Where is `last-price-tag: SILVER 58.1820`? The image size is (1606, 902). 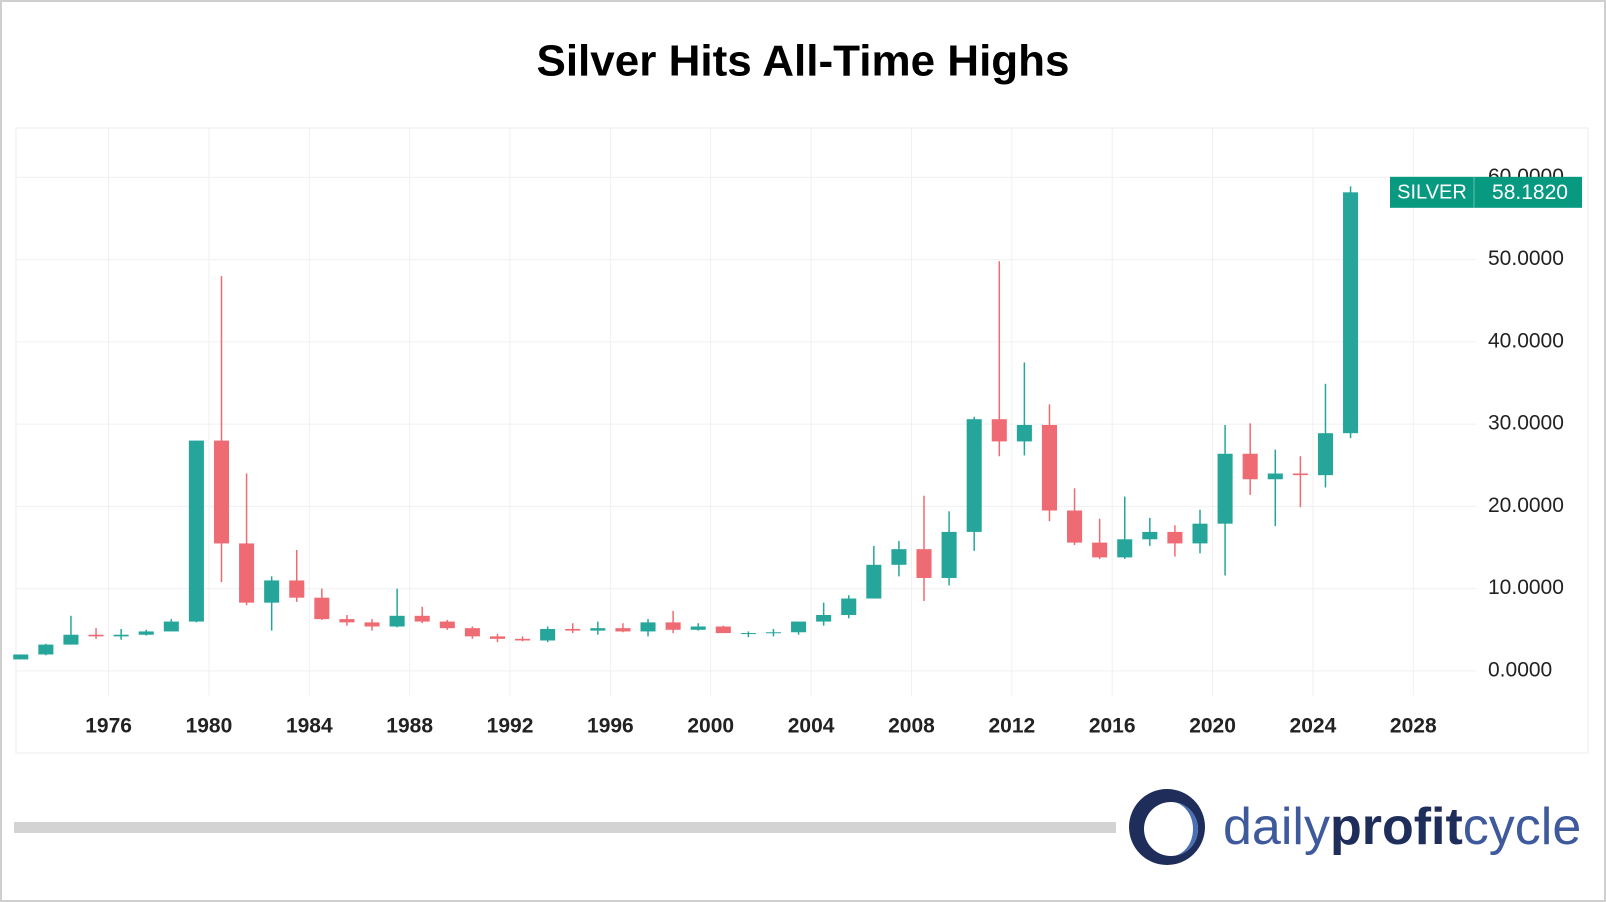
last-price-tag: SILVER 58.1820 is located at coordinates (1486, 192).